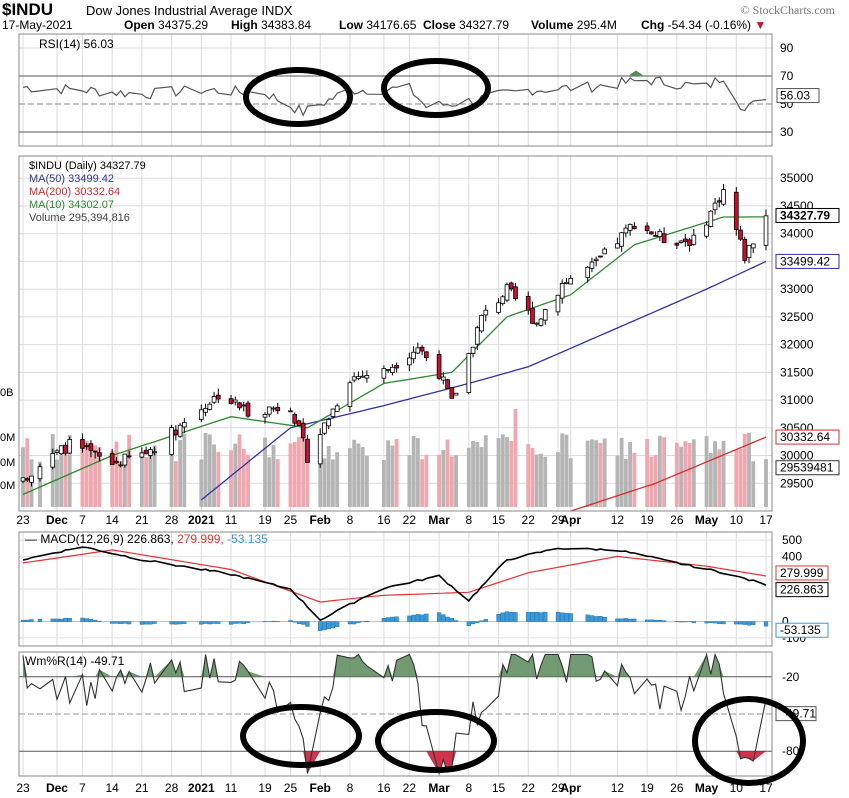  Describe the element at coordinates (439, 788) in the screenshot. I see `x-tick-label-bottom: Mar` at that location.